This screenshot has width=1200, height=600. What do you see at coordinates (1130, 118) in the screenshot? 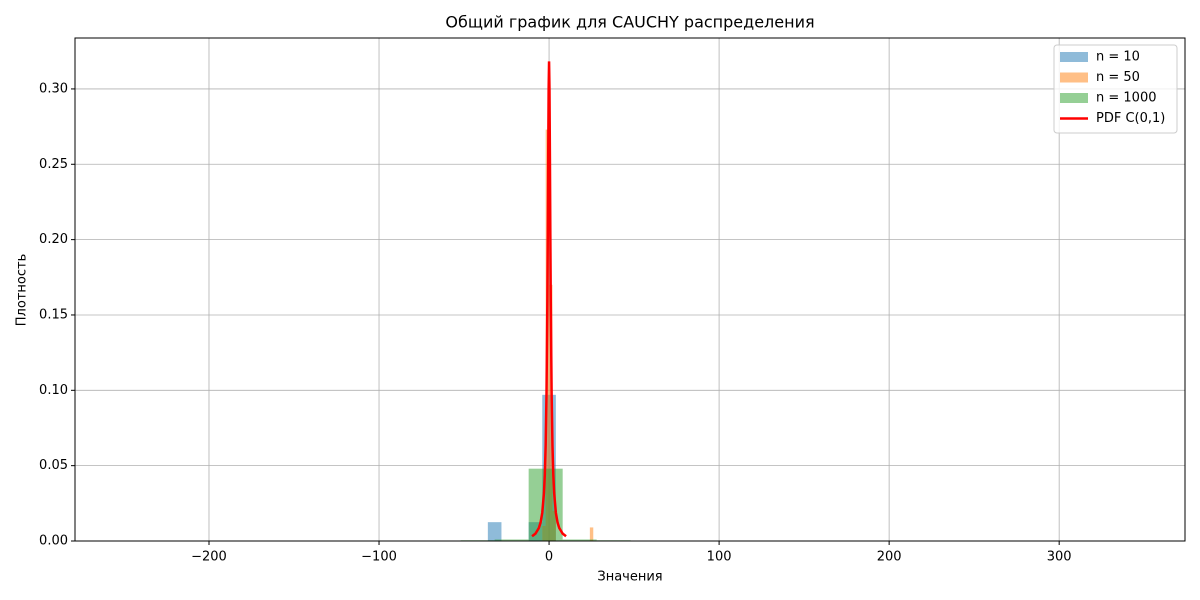
I see `legend-label: PDF C(0,1)` at bounding box center [1130, 118].